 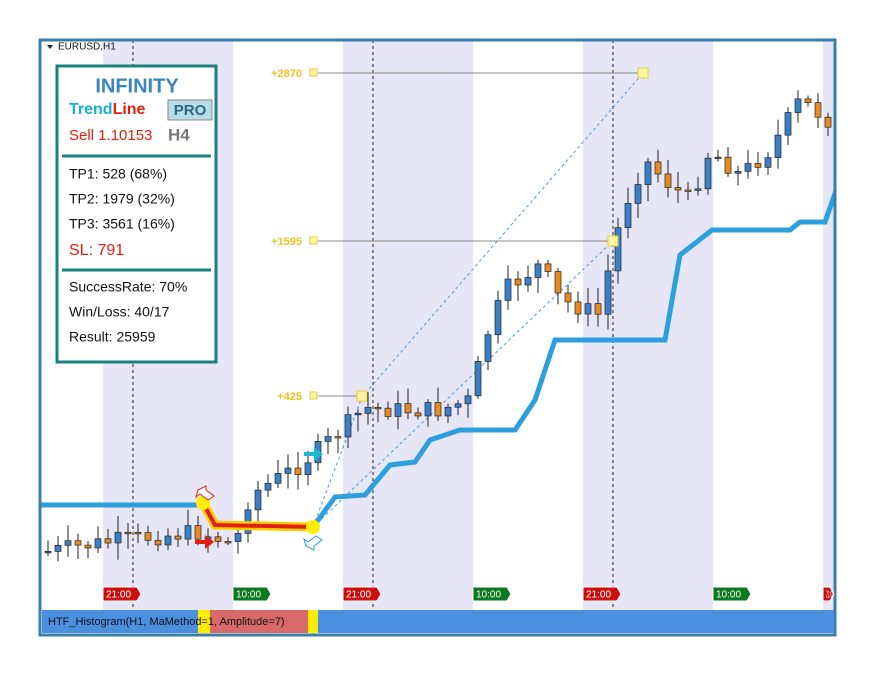 I want to click on stop-loss: SL: 791, so click(x=96, y=250).